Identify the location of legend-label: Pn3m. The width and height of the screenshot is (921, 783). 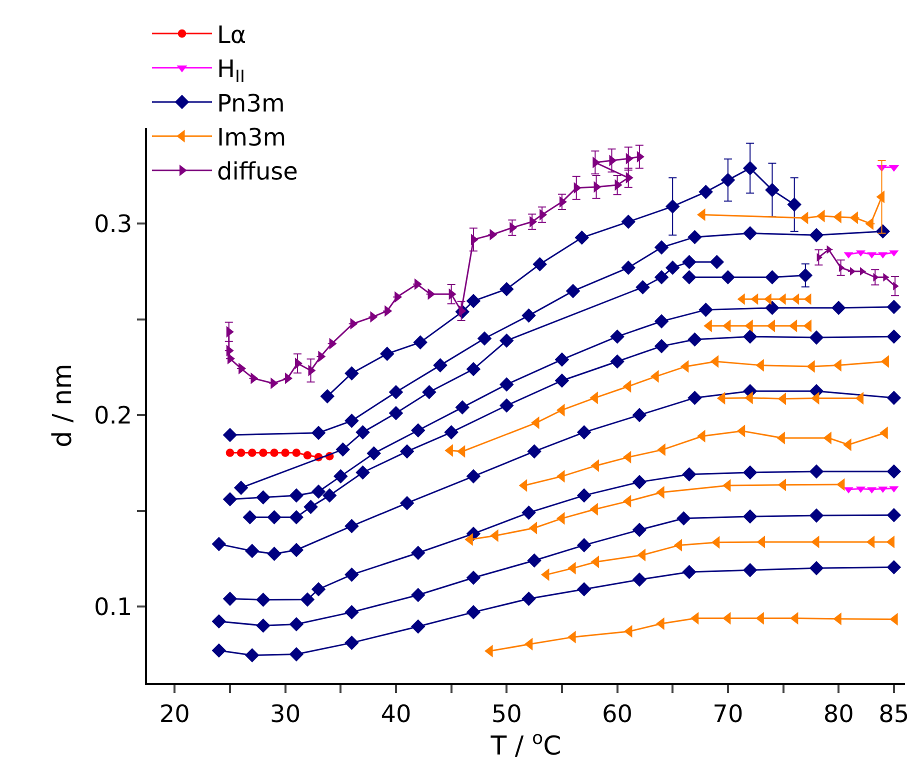
(251, 103).